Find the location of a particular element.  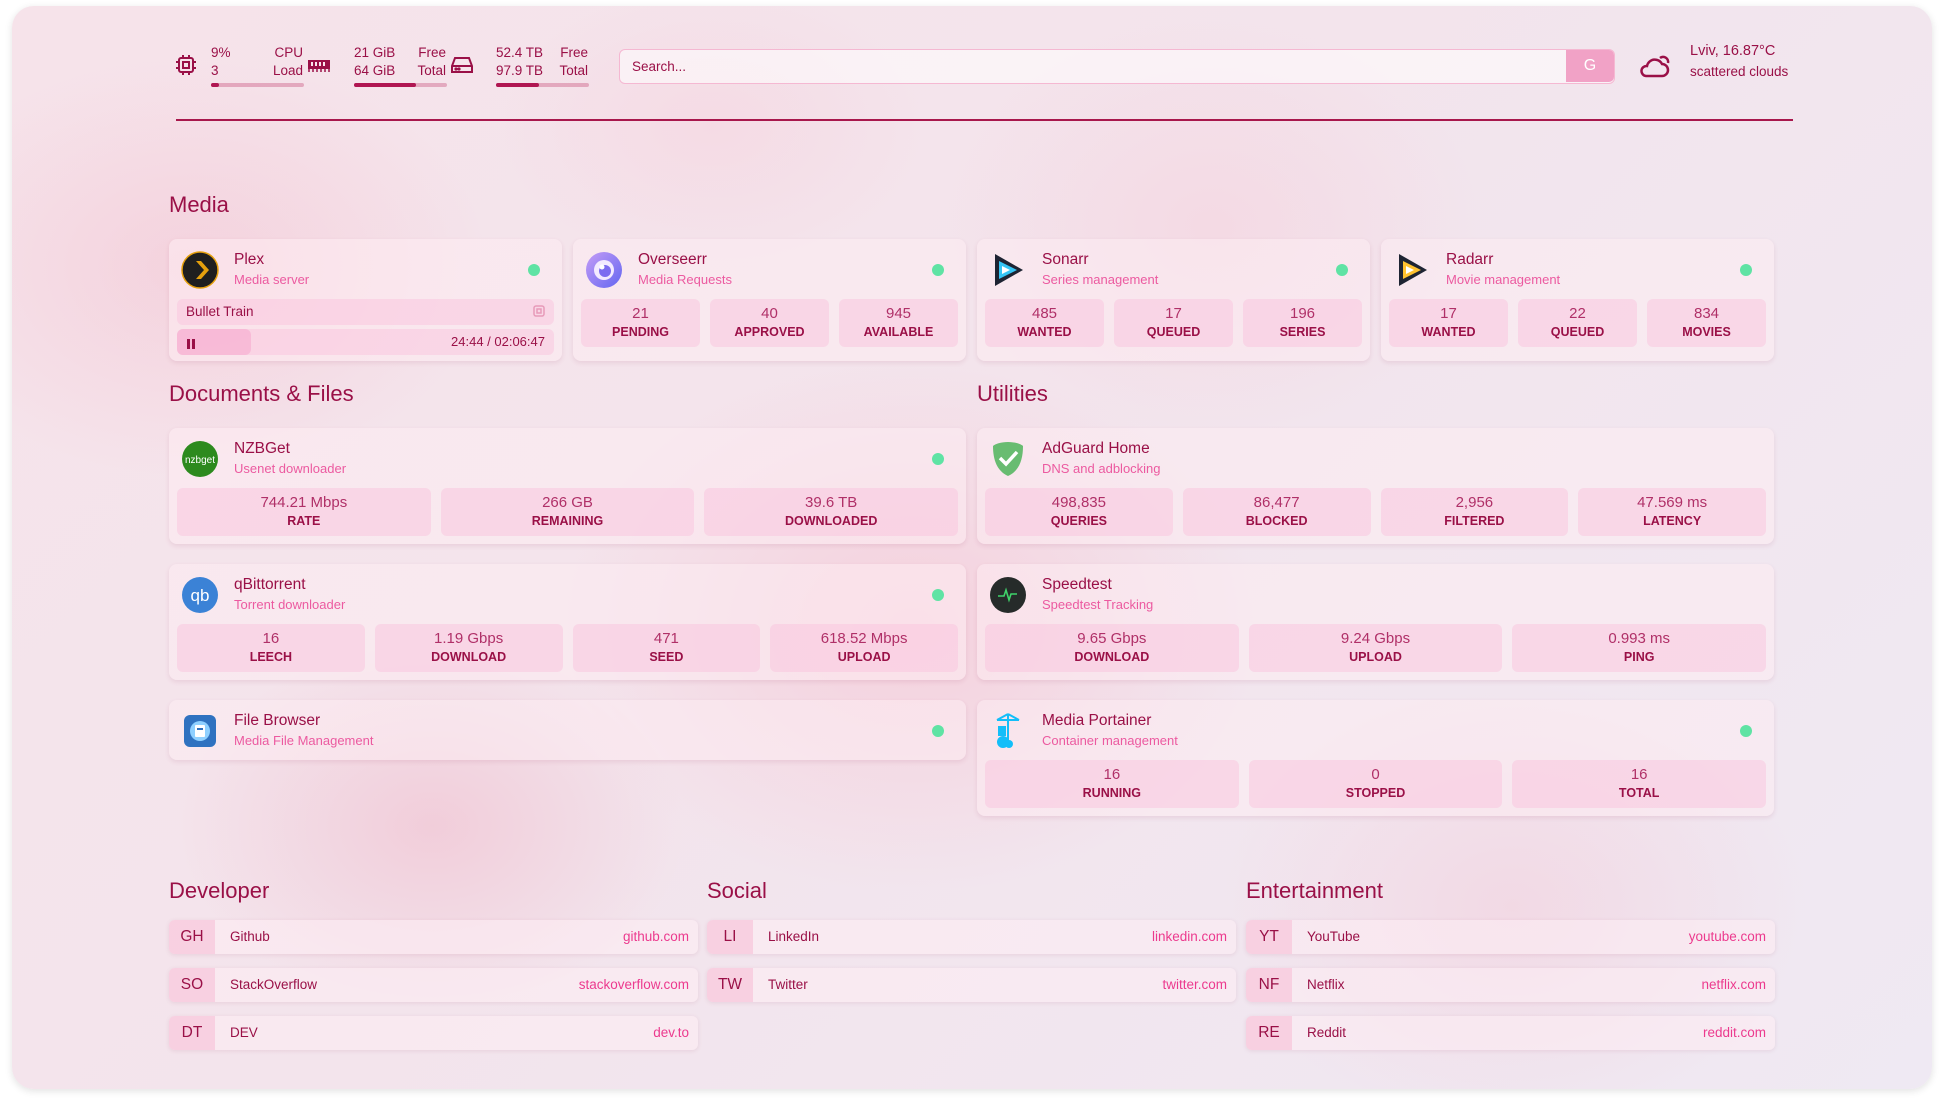

bookmark-stackoverflow: SO StackOverflow stackoverflow.com is located at coordinates (433, 985).